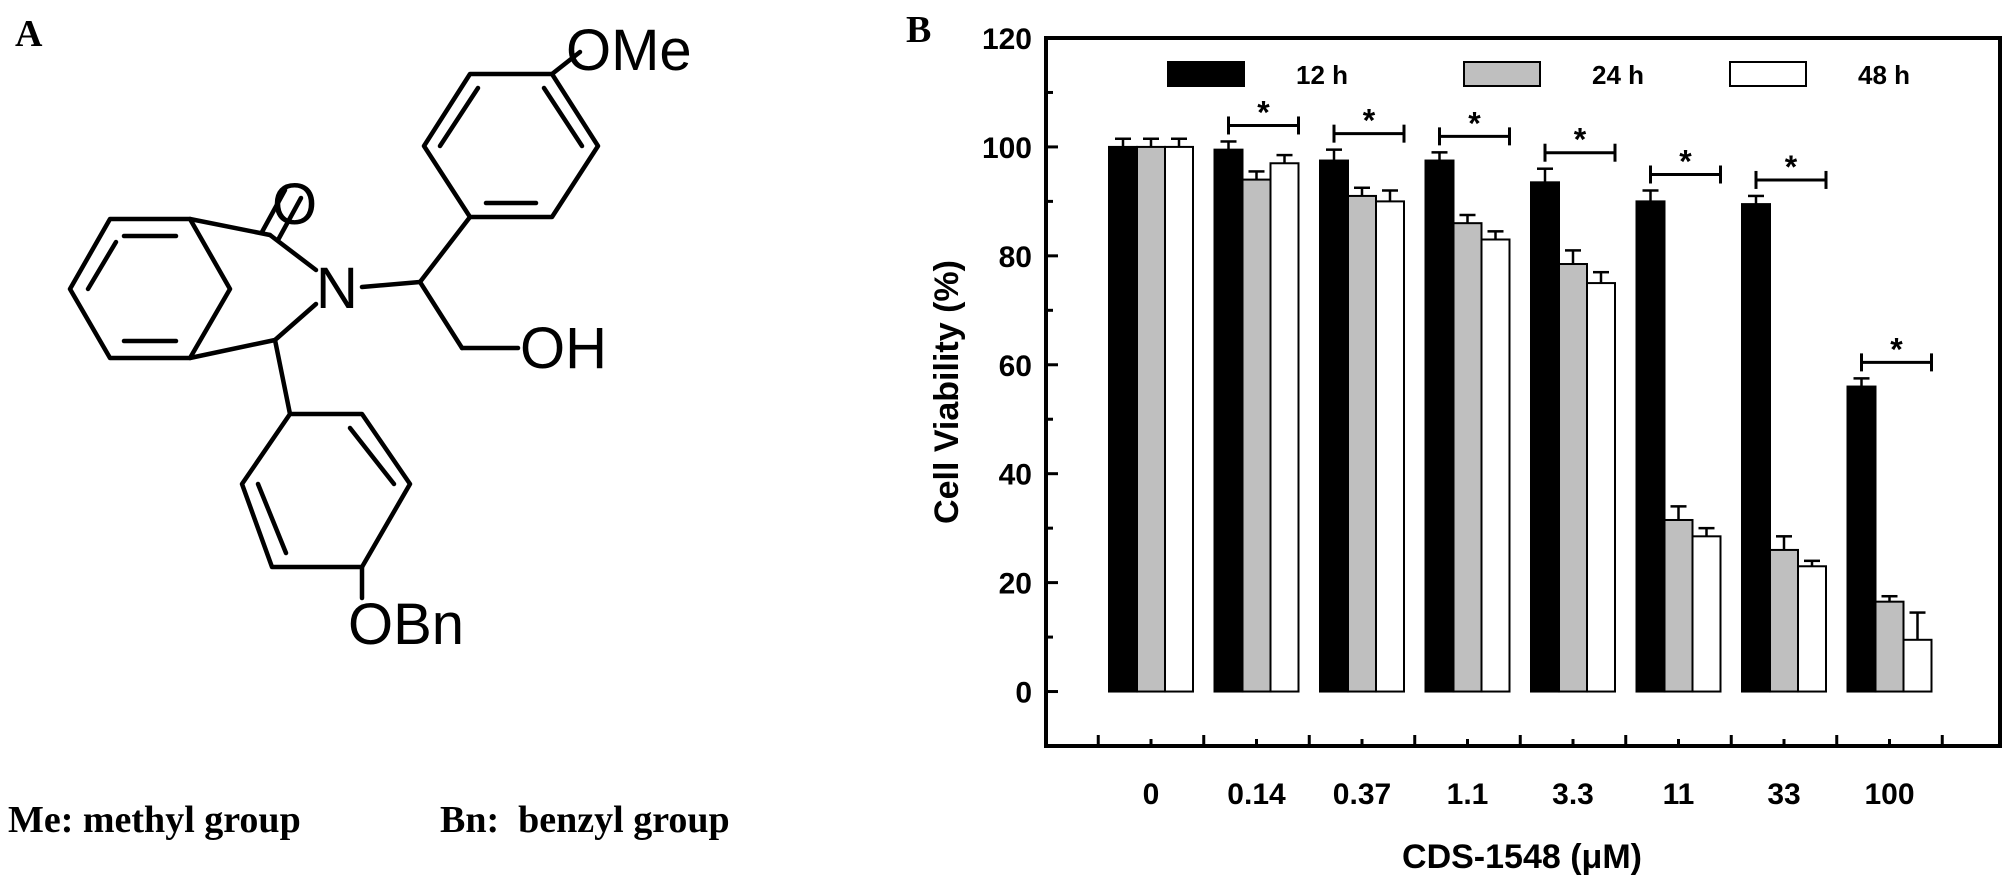 This screenshot has width=2008, height=891. Describe the element at coordinates (1007, 148) in the screenshot. I see `y-tick-label: 100` at that location.